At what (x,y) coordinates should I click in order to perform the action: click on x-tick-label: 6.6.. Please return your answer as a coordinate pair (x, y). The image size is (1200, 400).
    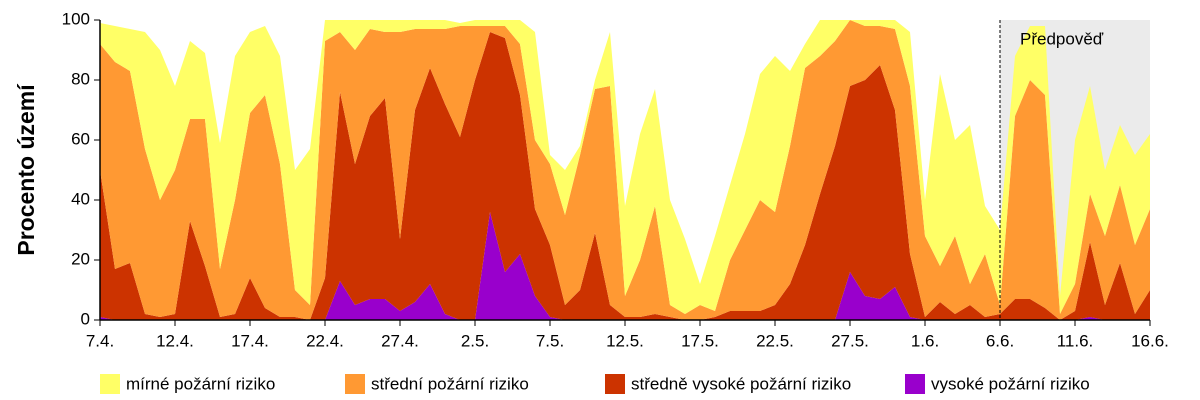
    Looking at the image, I should click on (1000, 340).